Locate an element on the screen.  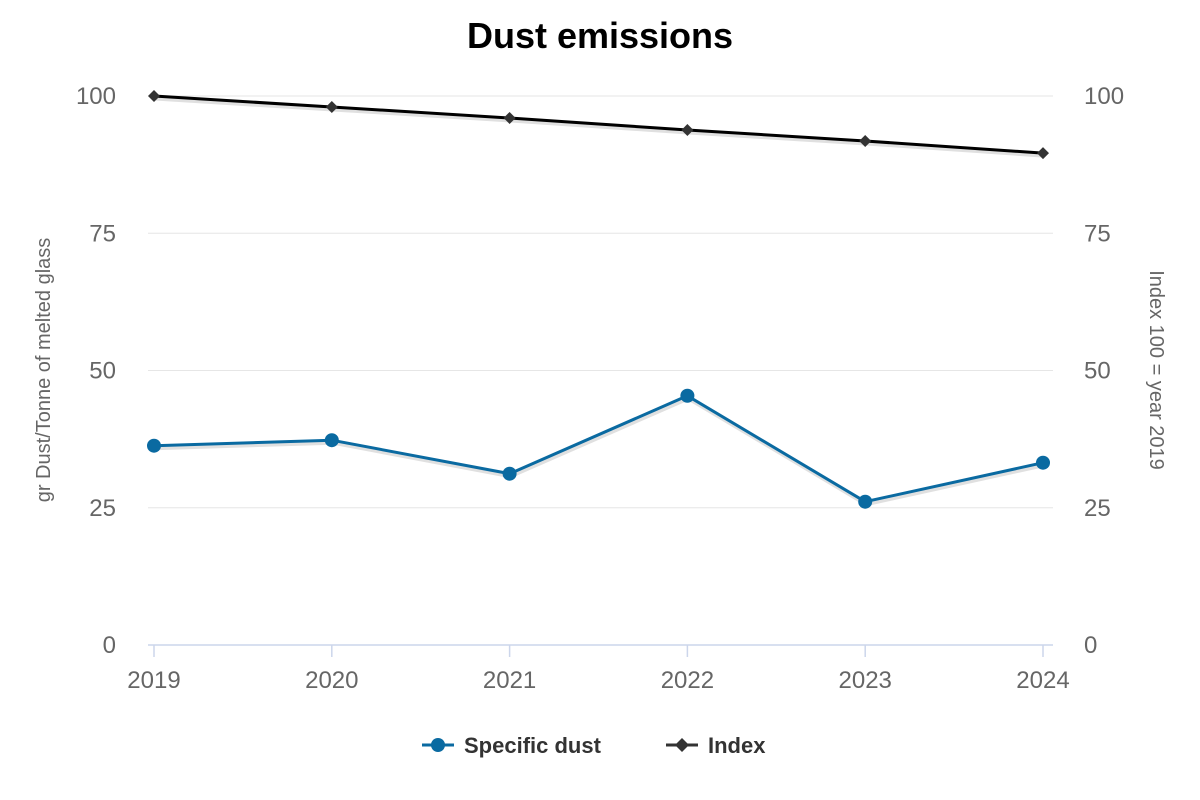
y-right-tick-label: 25 is located at coordinates (1097, 508).